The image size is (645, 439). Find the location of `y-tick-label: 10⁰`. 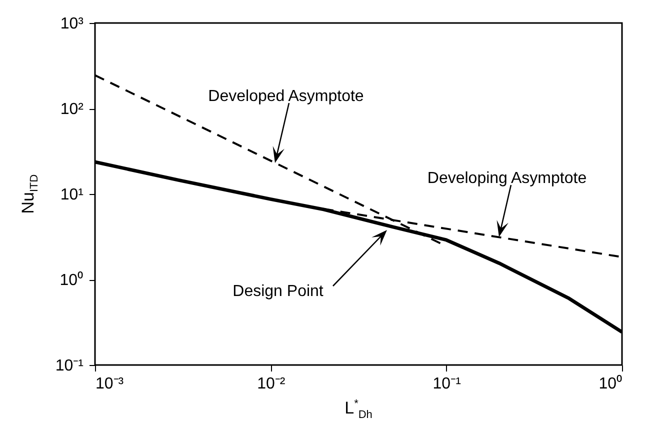

y-tick-label: 10⁰ is located at coordinates (72, 280).